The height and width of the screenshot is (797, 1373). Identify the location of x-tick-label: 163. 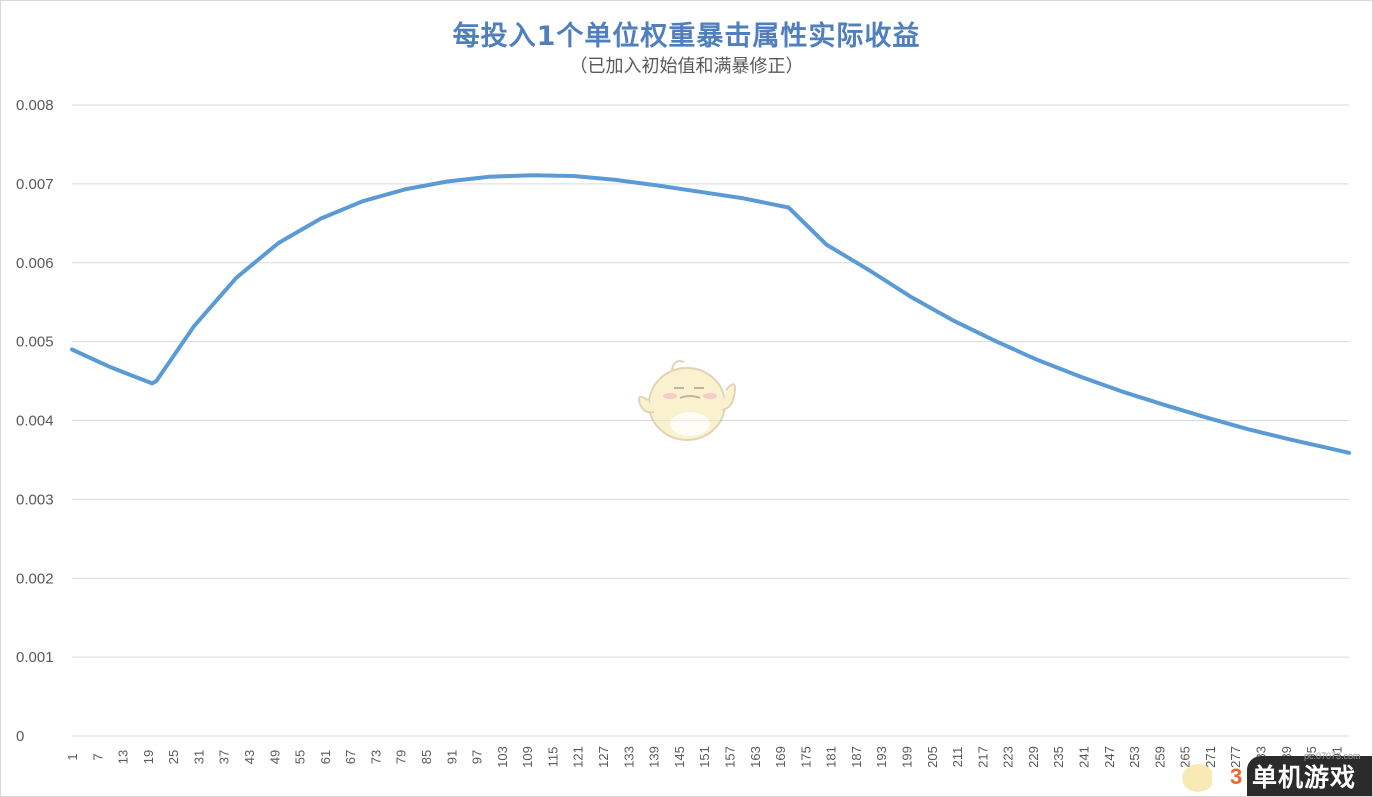
(755, 757).